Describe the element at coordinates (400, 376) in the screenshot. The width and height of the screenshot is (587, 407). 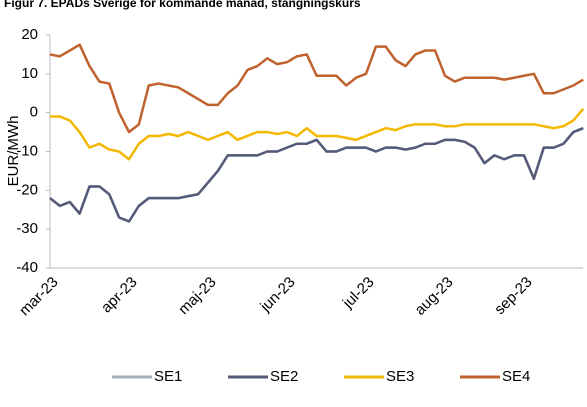
I see `legend-label: SE3` at that location.